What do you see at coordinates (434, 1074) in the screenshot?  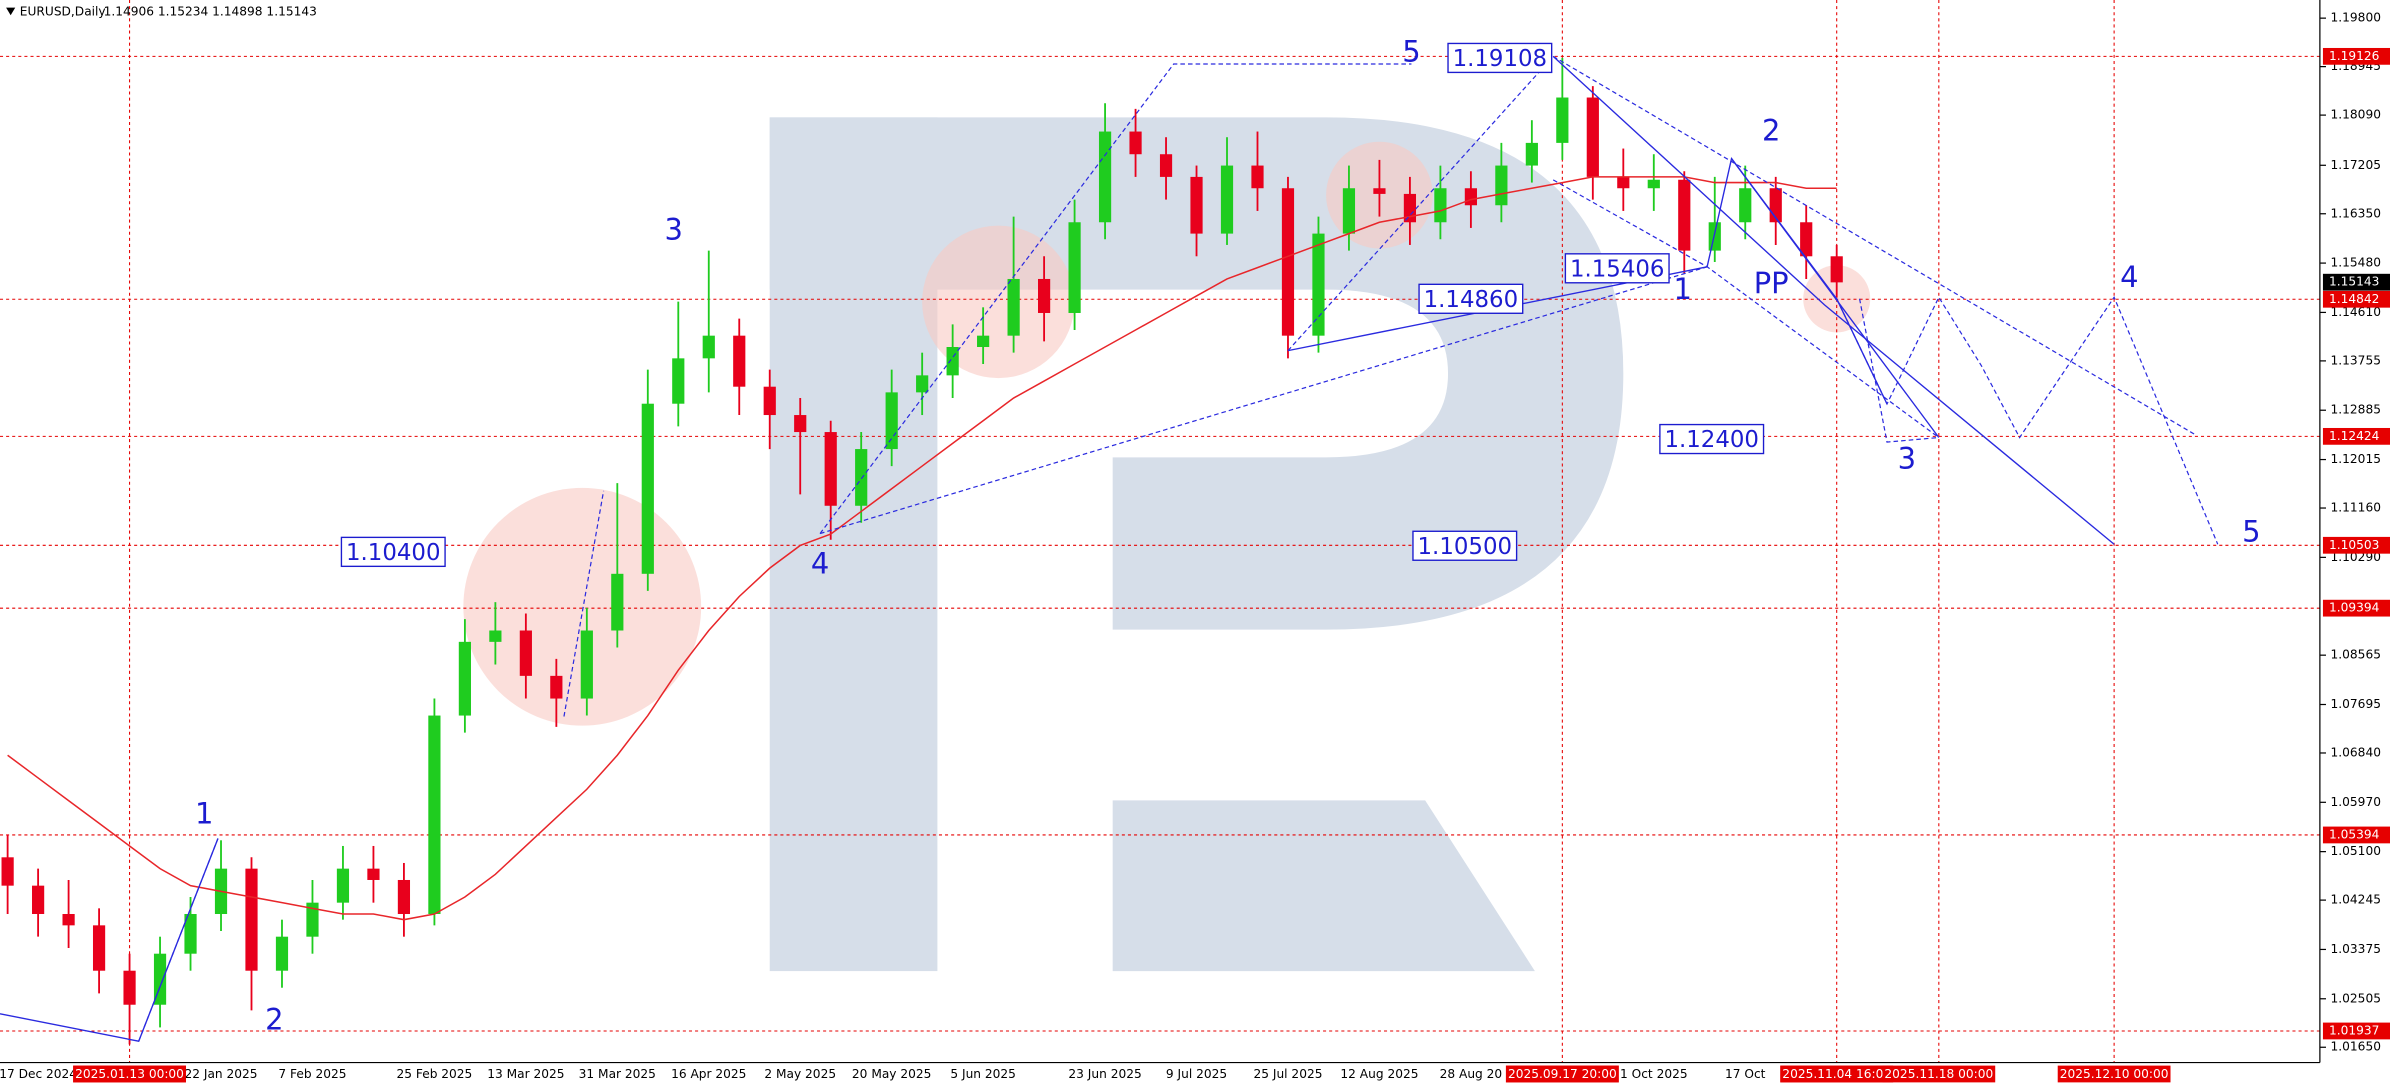 I see `x-tick-label: 25 Feb 2025` at bounding box center [434, 1074].